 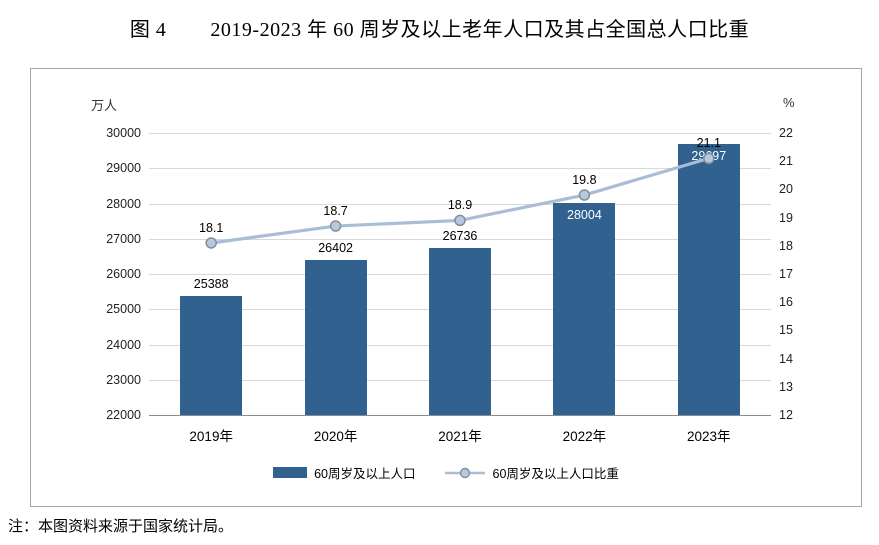 I want to click on left-axis-tick: 30000, so click(x=123, y=133).